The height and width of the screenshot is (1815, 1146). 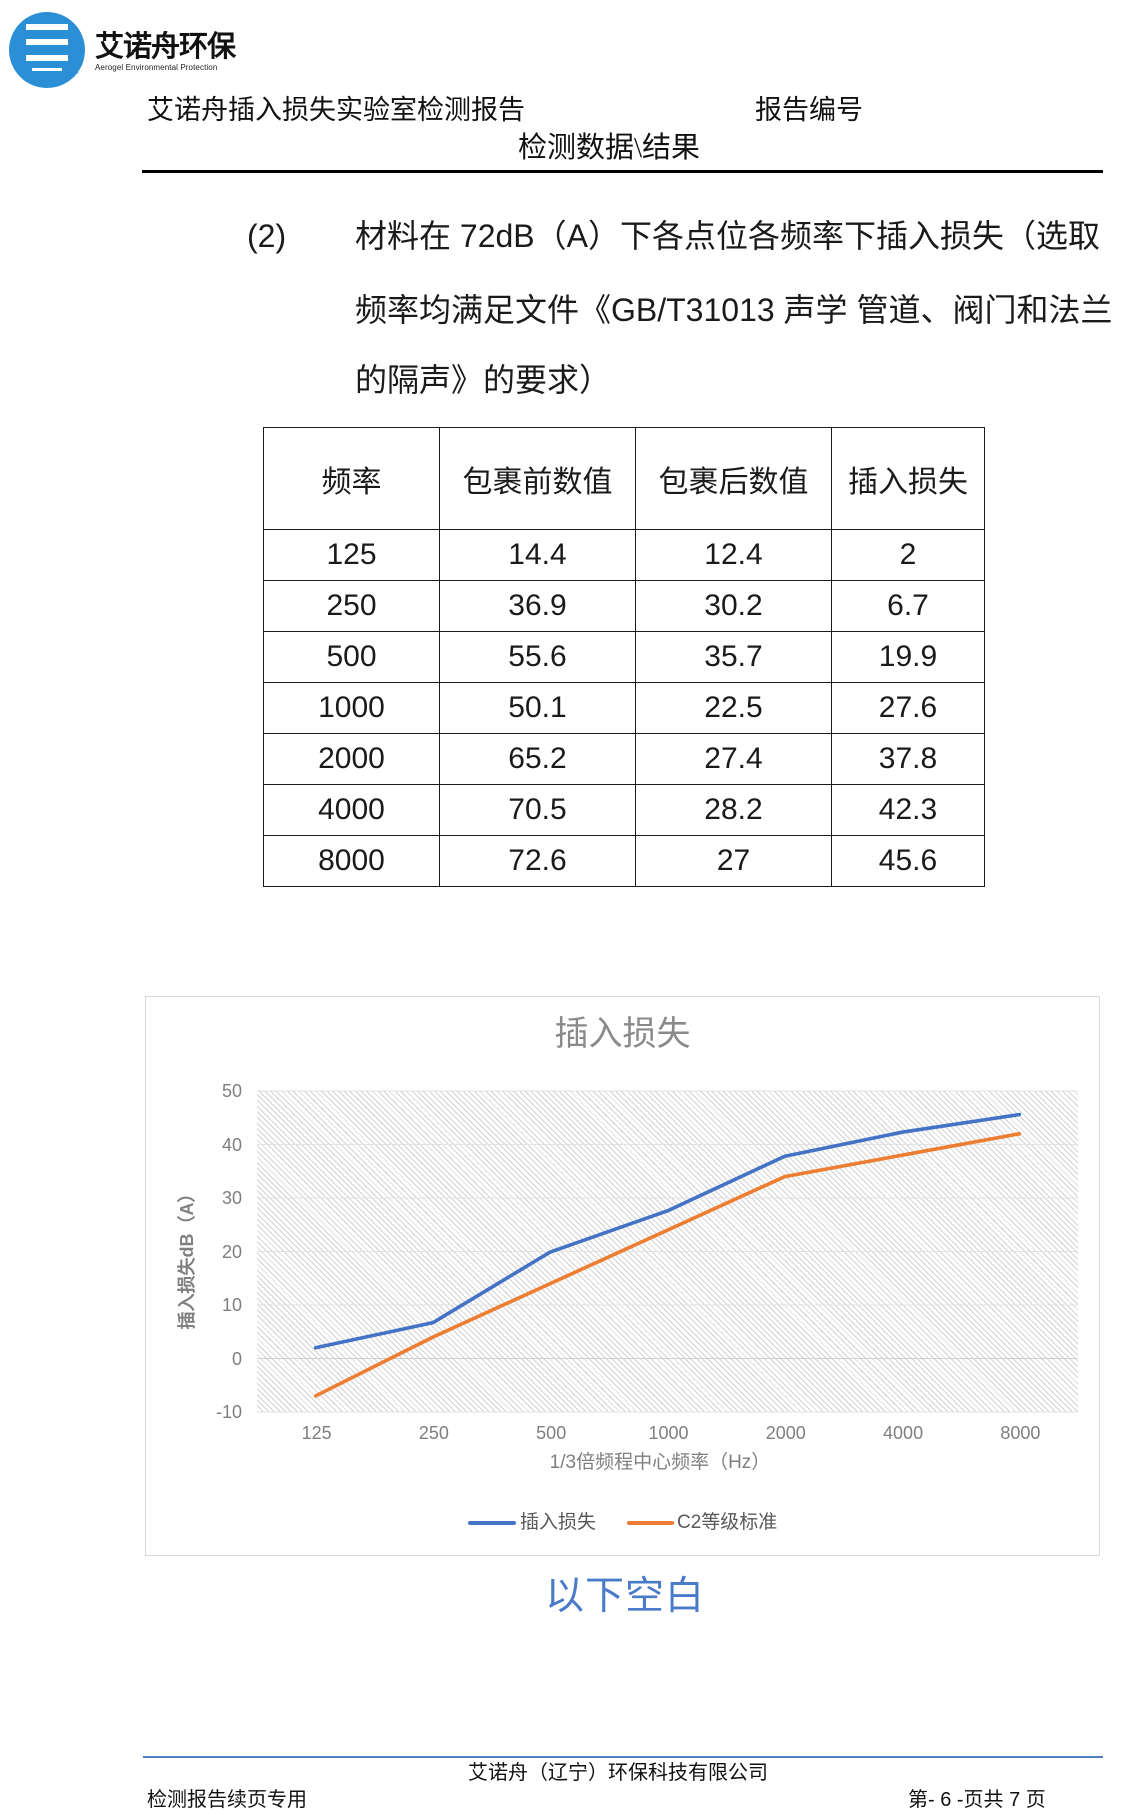 I want to click on y-tick-label: 40, so click(x=231, y=1144).